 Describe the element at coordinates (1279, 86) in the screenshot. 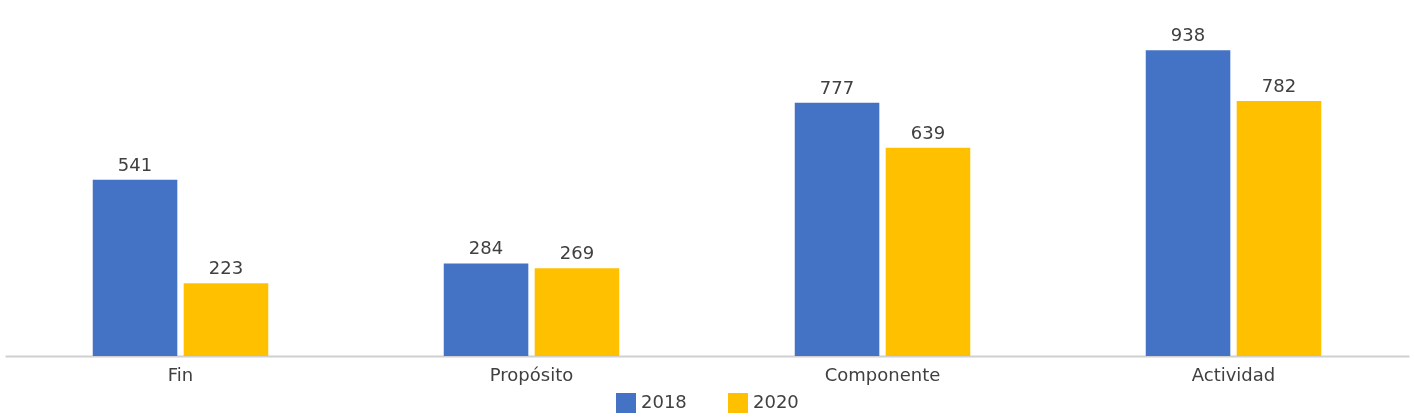

I see `data-label: 782` at that location.